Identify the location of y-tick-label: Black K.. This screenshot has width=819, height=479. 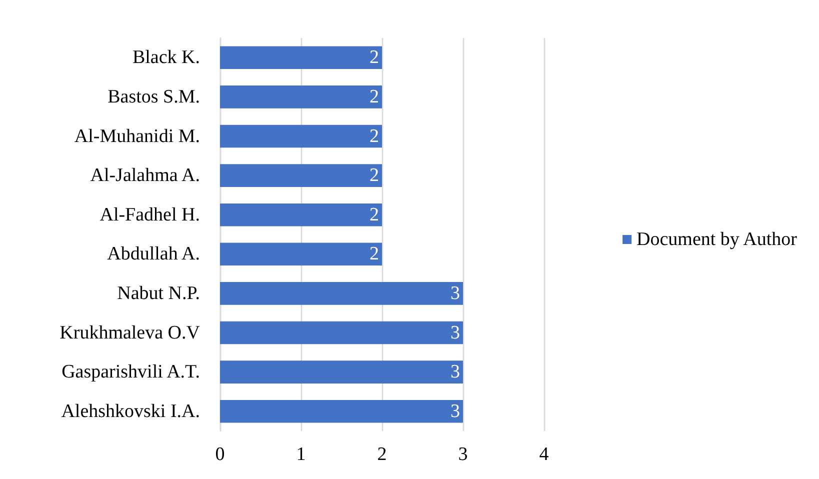
(166, 57).